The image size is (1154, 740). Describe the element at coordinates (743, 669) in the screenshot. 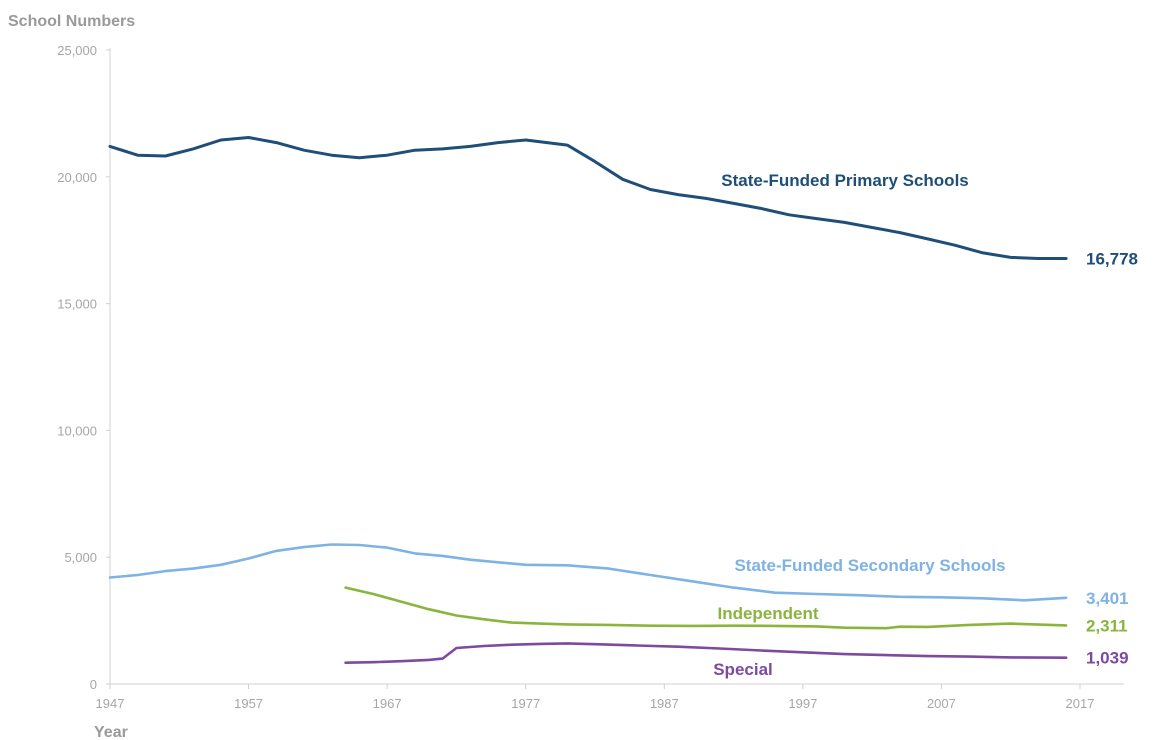

I see `series-name-label: Special` at that location.